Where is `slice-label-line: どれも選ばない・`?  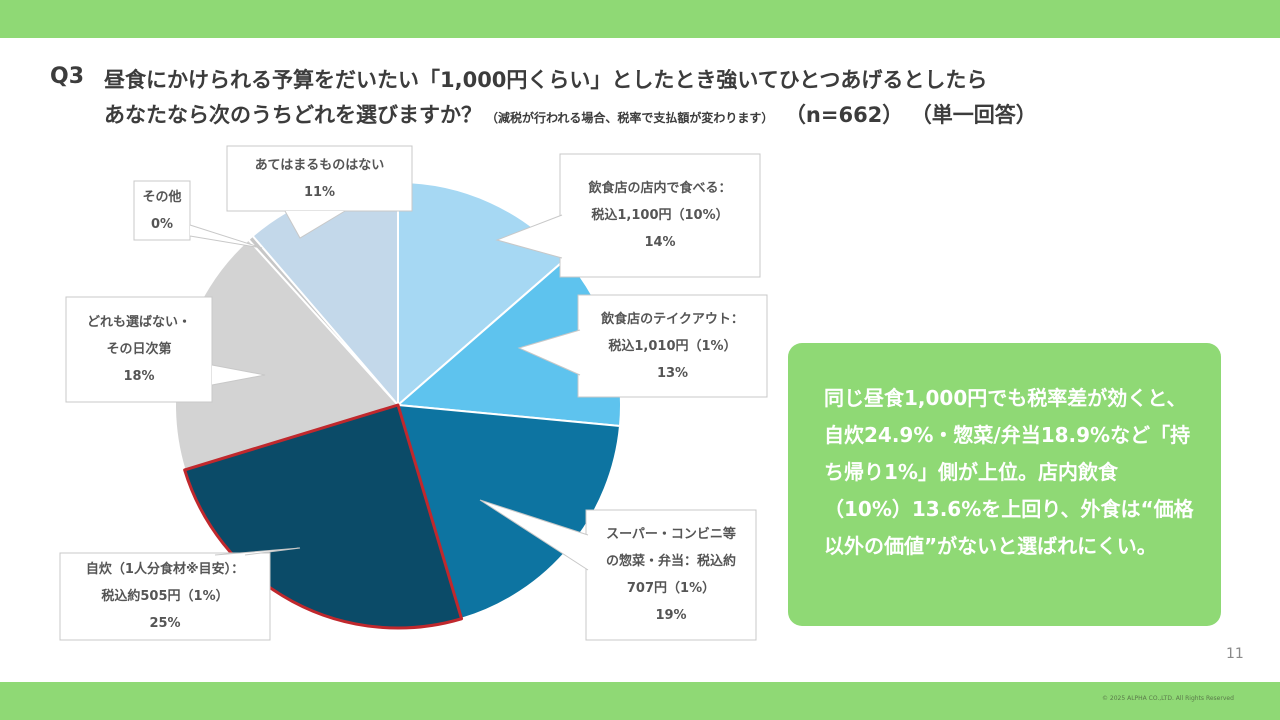 slice-label-line: どれも選ばない・ is located at coordinates (138, 322).